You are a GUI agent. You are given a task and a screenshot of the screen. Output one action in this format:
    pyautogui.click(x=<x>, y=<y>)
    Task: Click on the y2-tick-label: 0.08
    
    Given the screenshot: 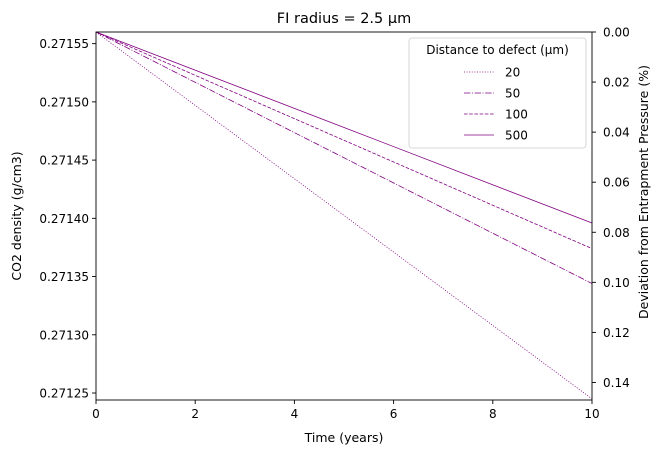 What is the action you would take?
    pyautogui.click(x=616, y=233)
    